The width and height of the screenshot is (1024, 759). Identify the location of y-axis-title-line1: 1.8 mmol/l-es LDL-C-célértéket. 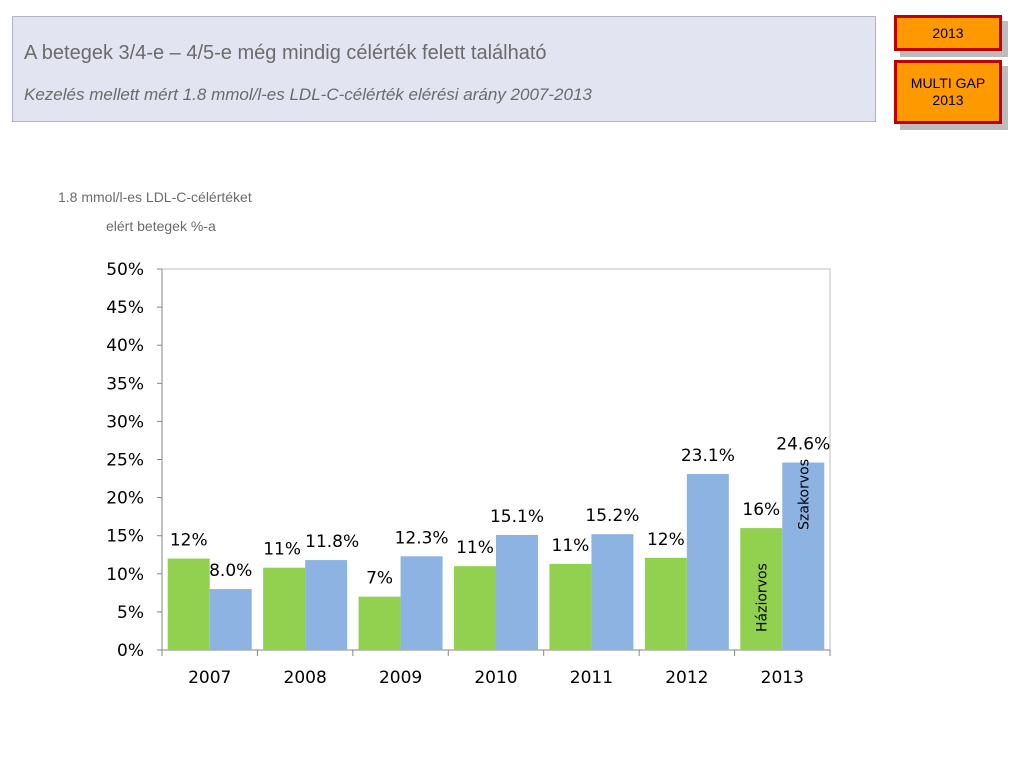
(155, 197).